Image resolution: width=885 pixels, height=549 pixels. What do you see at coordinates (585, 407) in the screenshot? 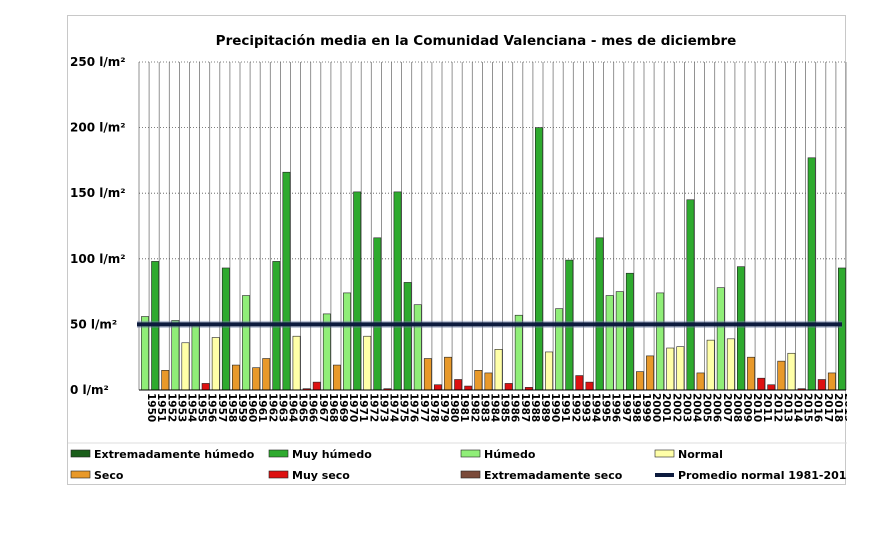
I see `x-tick-label-1993: 1993` at bounding box center [585, 407].